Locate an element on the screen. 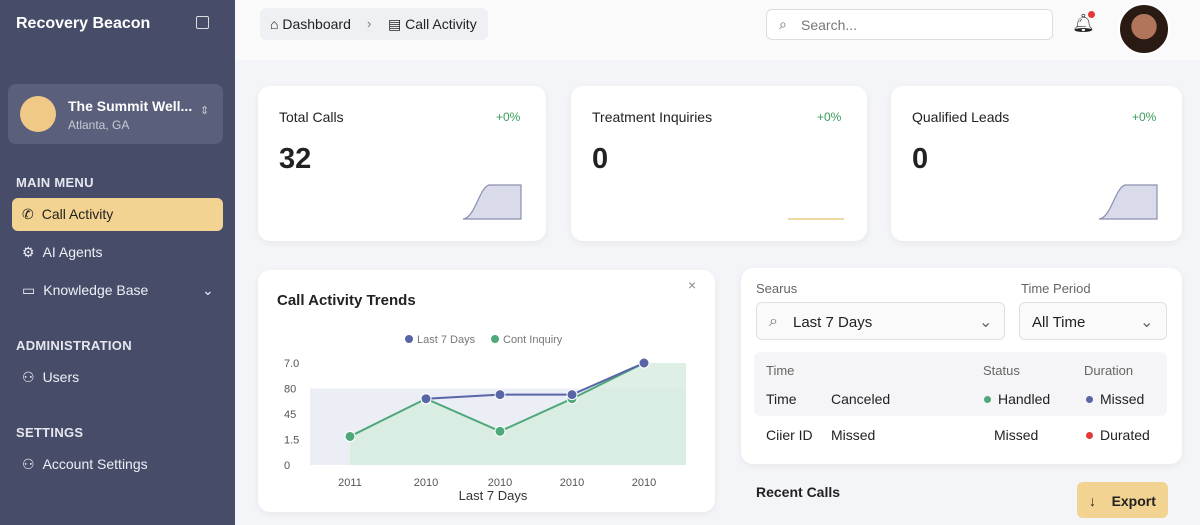 The image size is (1200, 525). table-cell: Ciier ID is located at coordinates (789, 435).